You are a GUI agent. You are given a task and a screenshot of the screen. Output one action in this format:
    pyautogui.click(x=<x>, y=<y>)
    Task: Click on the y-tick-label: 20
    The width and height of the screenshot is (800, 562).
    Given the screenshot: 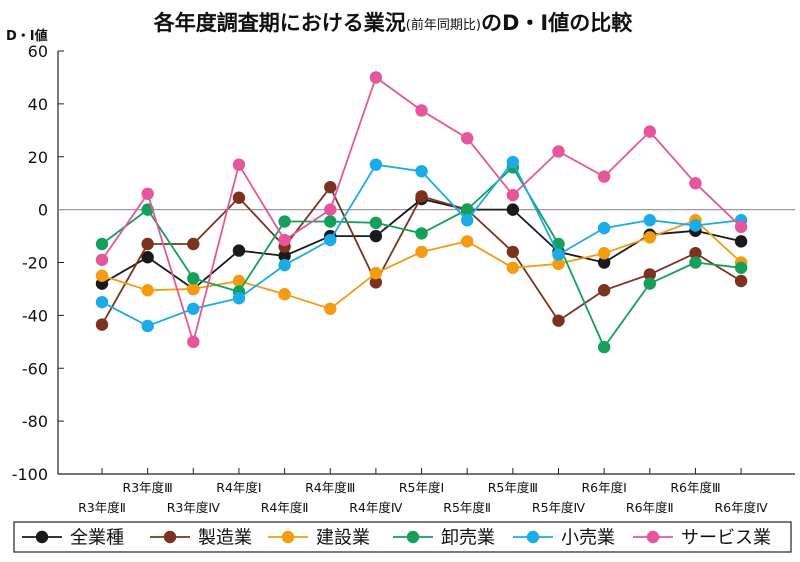 What is the action you would take?
    pyautogui.click(x=38, y=157)
    